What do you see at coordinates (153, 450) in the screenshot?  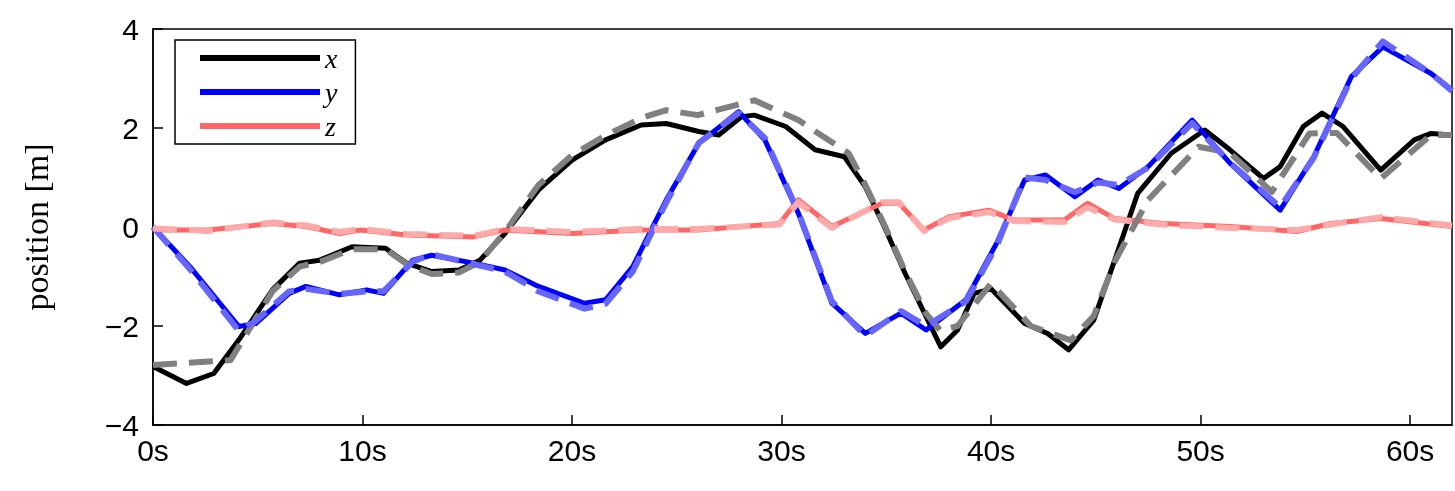 I see `x-tick-label: 0s` at bounding box center [153, 450].